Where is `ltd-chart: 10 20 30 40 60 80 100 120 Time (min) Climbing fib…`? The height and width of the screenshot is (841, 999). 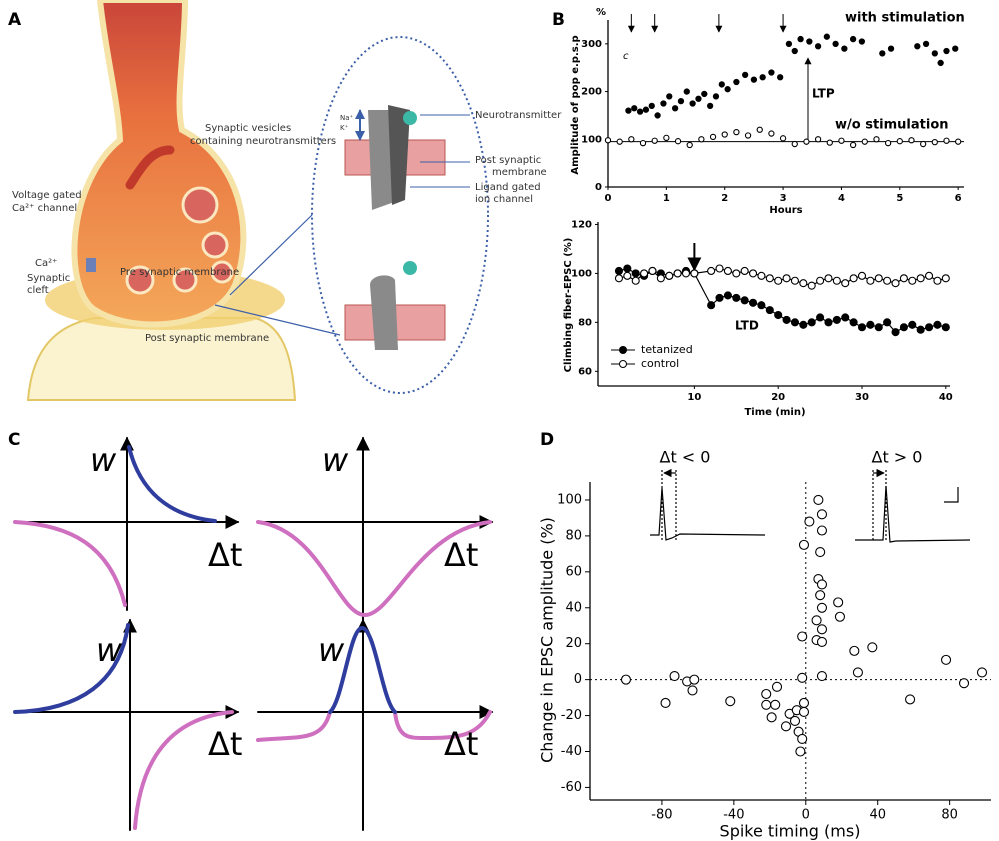 ltd-chart: 10 20 30 40 60 80 100 120 Time (min) Climbing fib… is located at coordinates (758, 318).